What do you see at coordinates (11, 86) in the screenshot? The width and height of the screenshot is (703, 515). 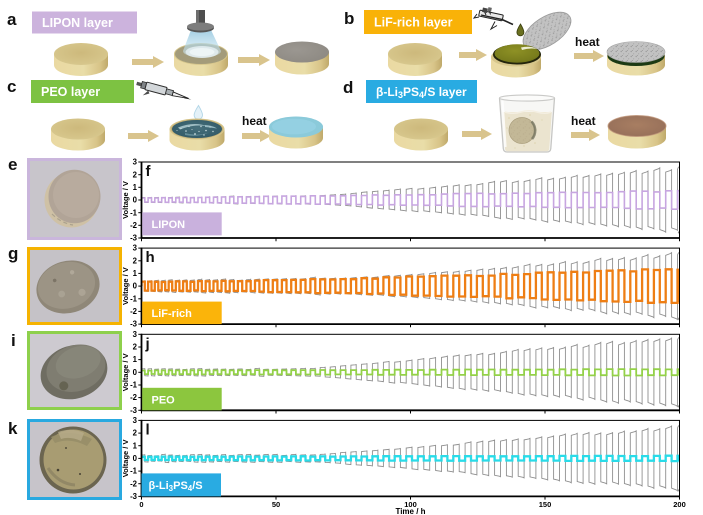 I see `svg-text: c` at bounding box center [11, 86].